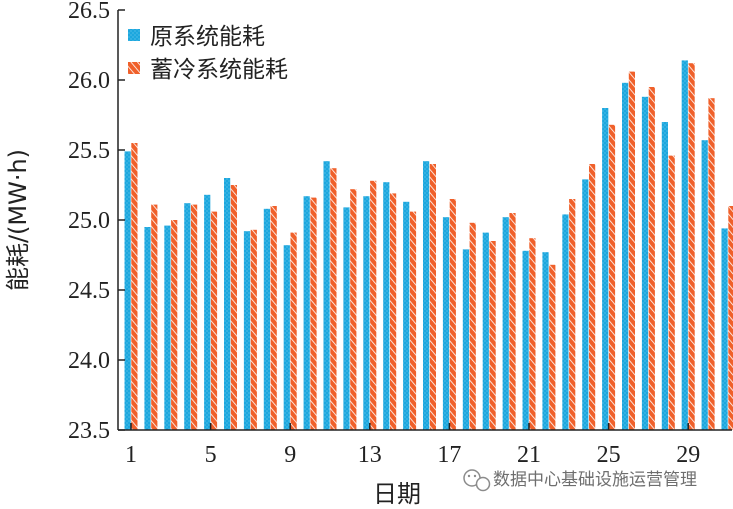 This screenshot has width=733, height=509. Describe the element at coordinates (89, 361) in the screenshot. I see `y-tick-label: 24.0` at that location.